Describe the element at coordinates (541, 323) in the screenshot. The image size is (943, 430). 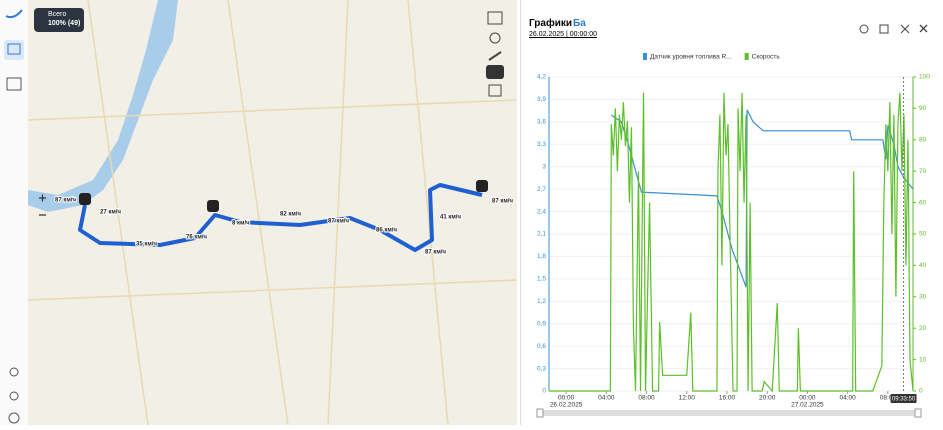
I see `y-tick-label: 0,9` at that location.